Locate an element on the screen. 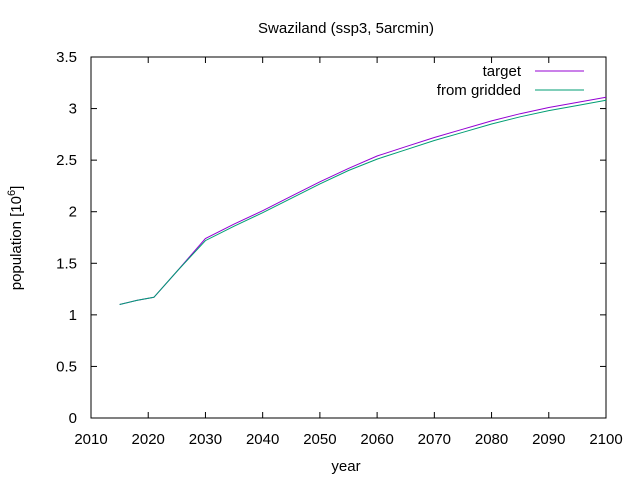 Image resolution: width=640 pixels, height=480 pixels. legend: target from gridded is located at coordinates (510, 81).